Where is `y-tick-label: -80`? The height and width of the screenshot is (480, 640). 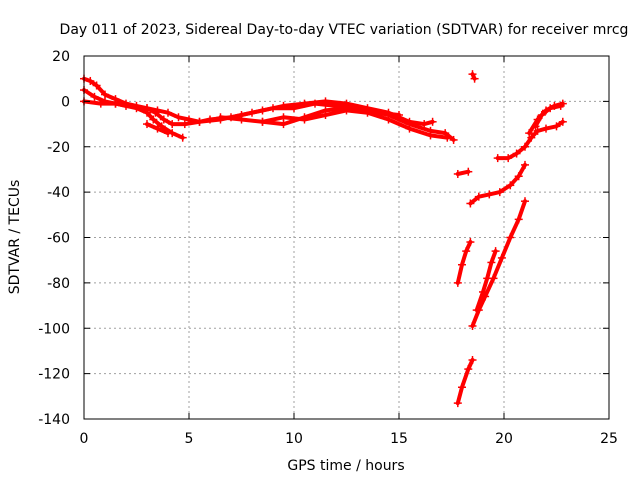
y-tick-label: -80 is located at coordinates (58, 284).